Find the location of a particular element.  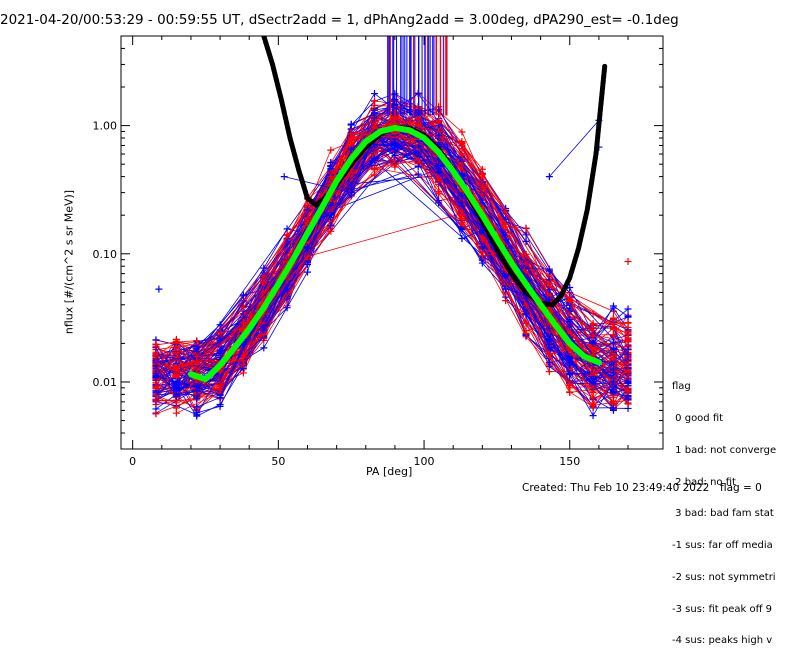

created-timestamp: Created: Thu Feb 10 23:49:40 2022 is located at coordinates (616, 488).